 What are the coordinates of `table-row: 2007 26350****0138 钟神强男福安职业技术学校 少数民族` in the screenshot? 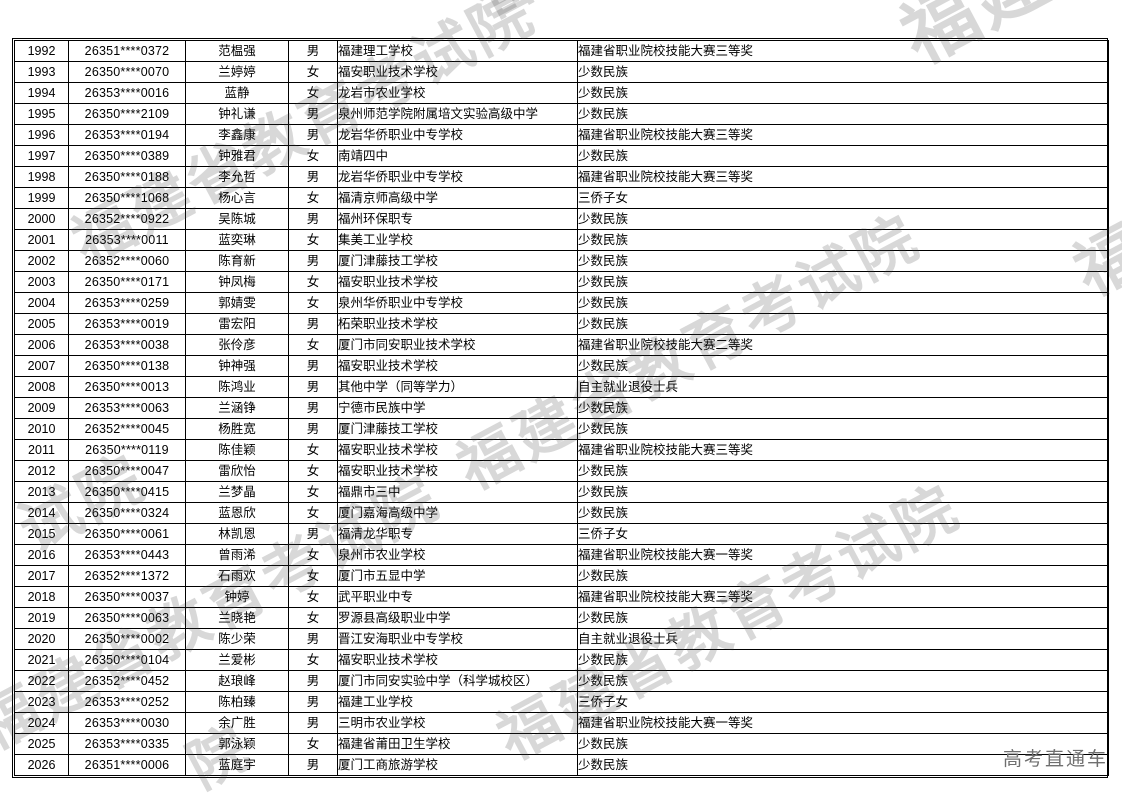 It's located at (561, 366).